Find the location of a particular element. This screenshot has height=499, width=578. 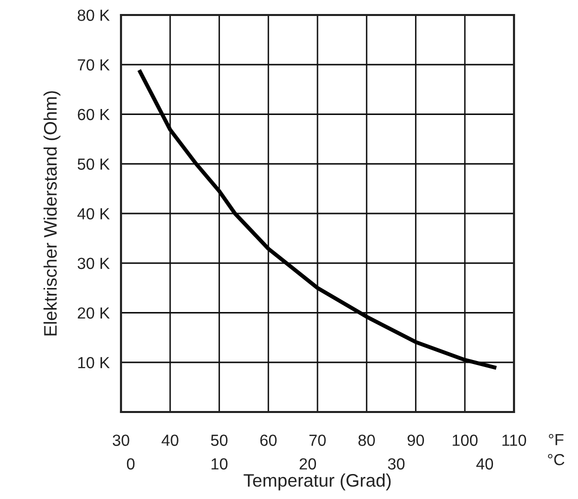

x-tick-label: 30 is located at coordinates (121, 440).